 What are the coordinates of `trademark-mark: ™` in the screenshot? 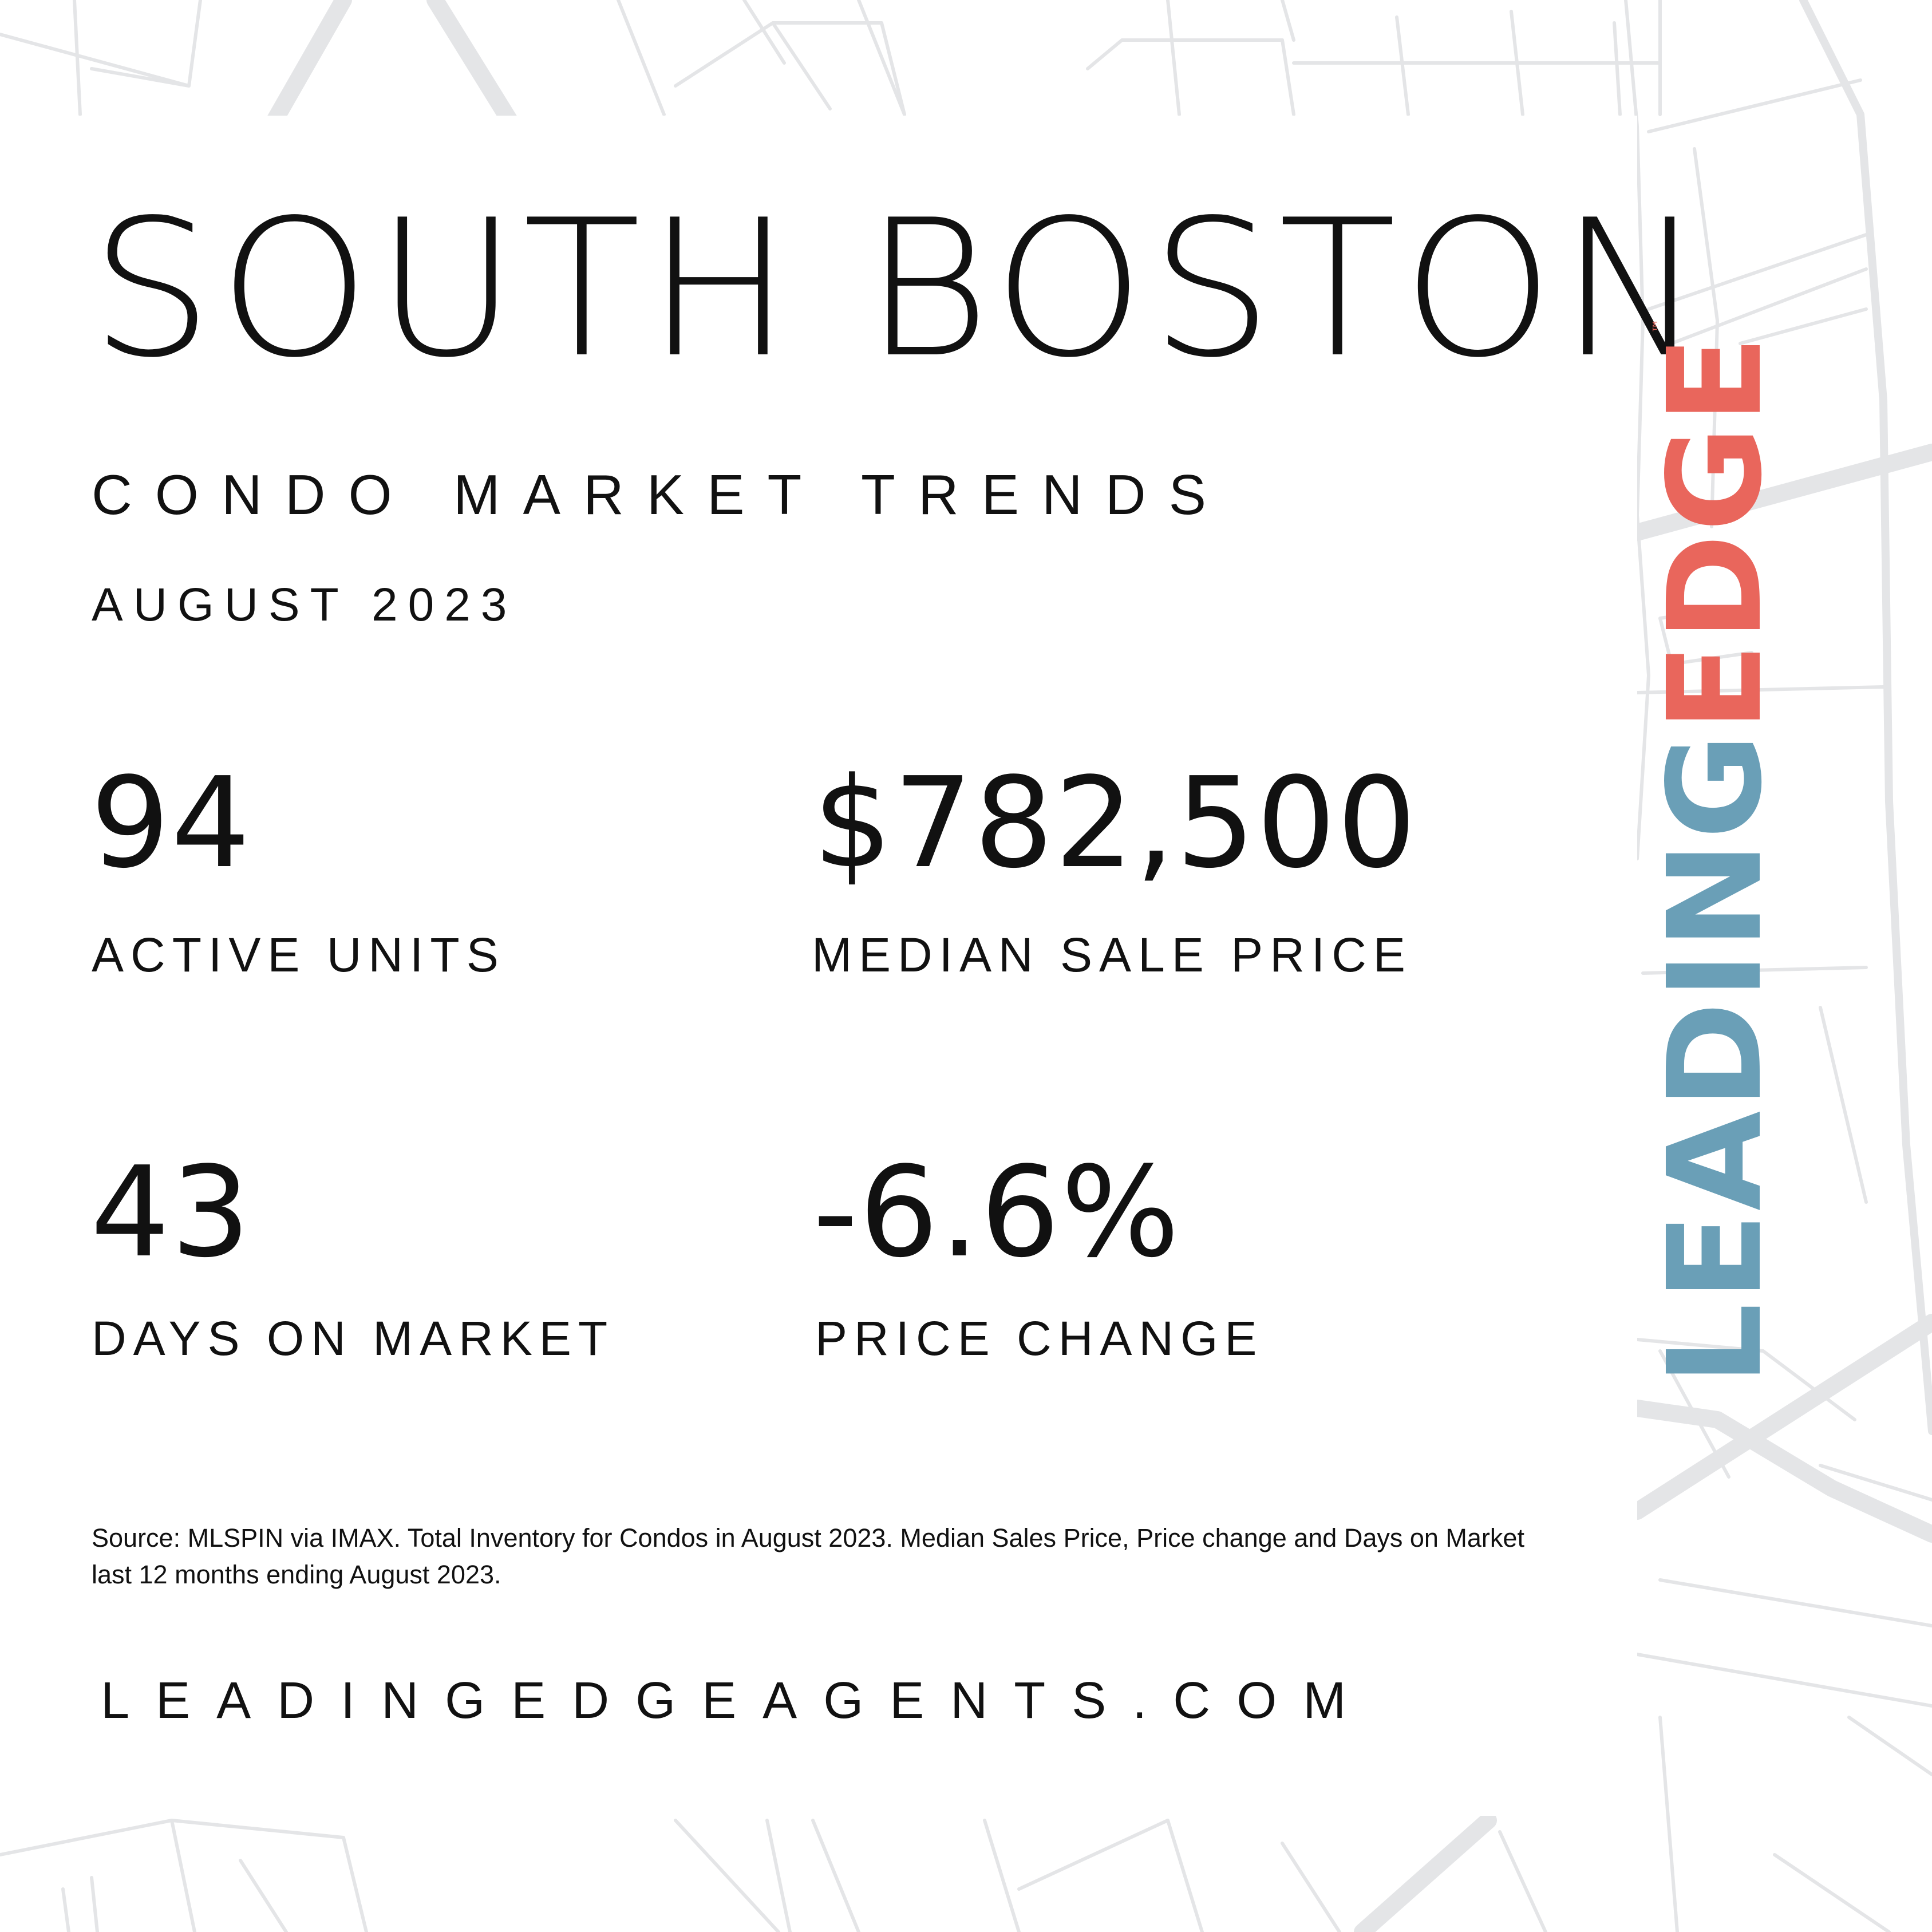 It's located at (1659, 325).